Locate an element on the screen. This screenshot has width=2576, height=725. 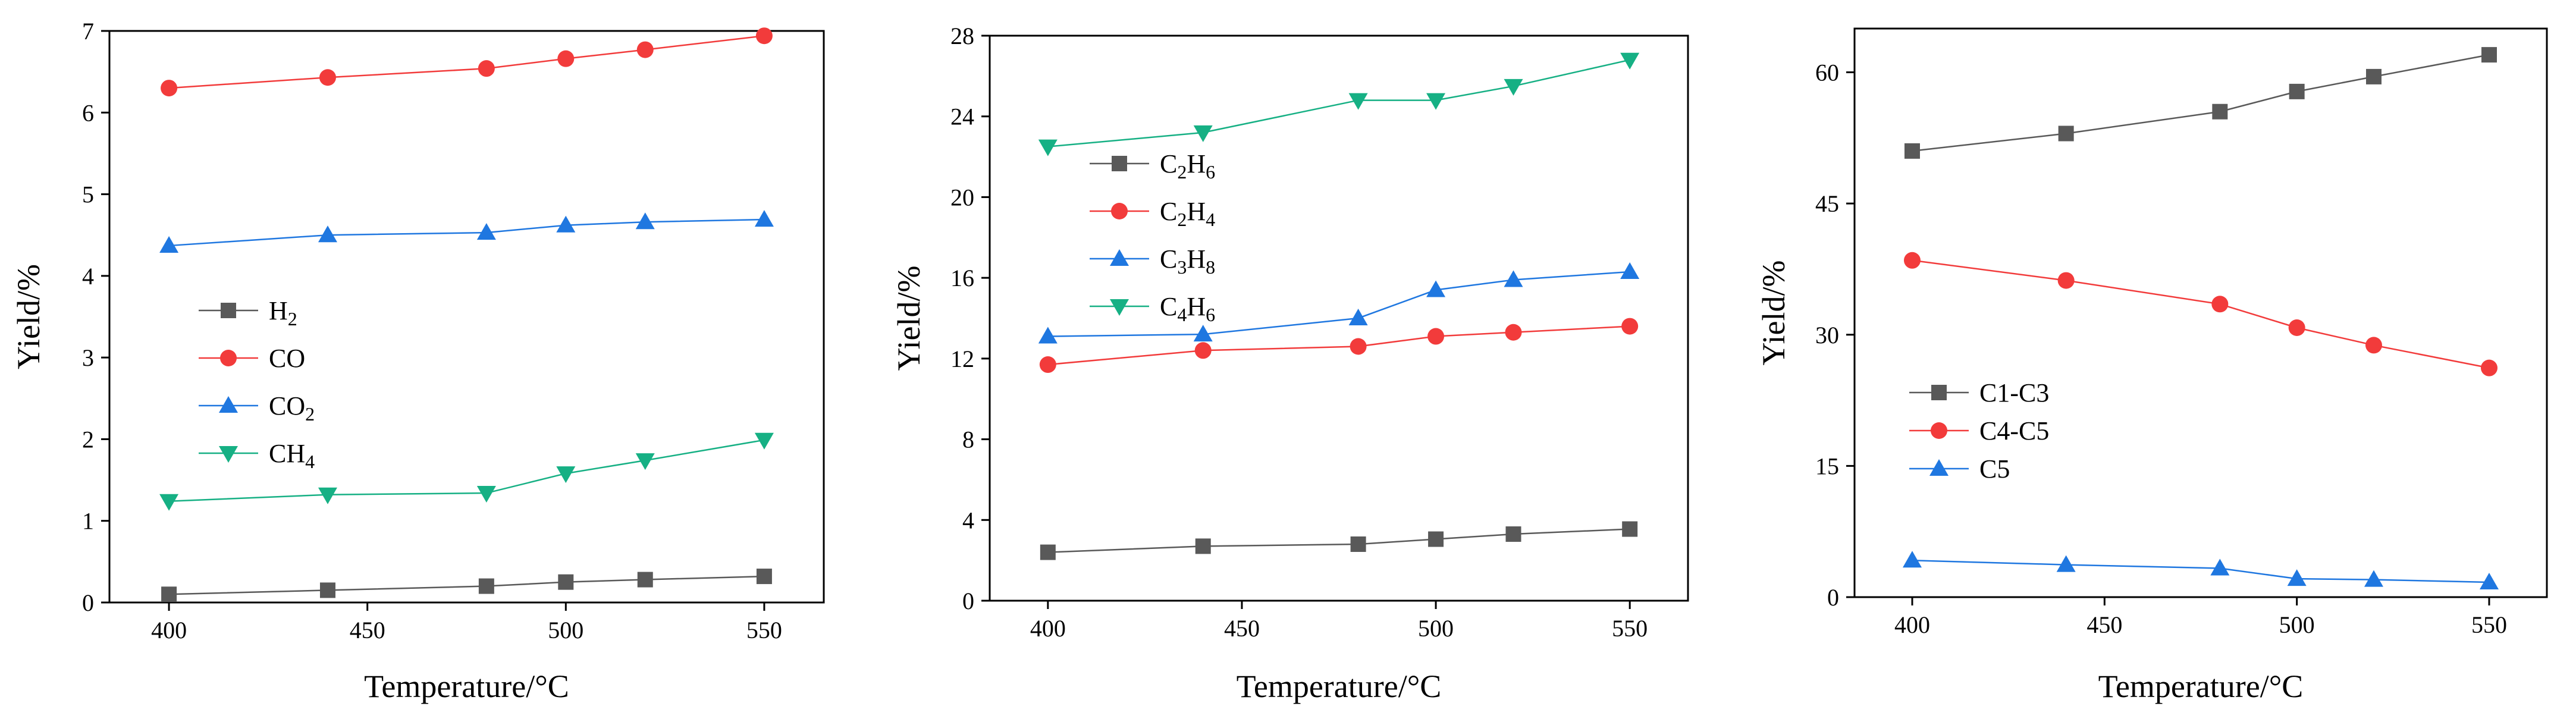
series-H2 is located at coordinates (466, 585).